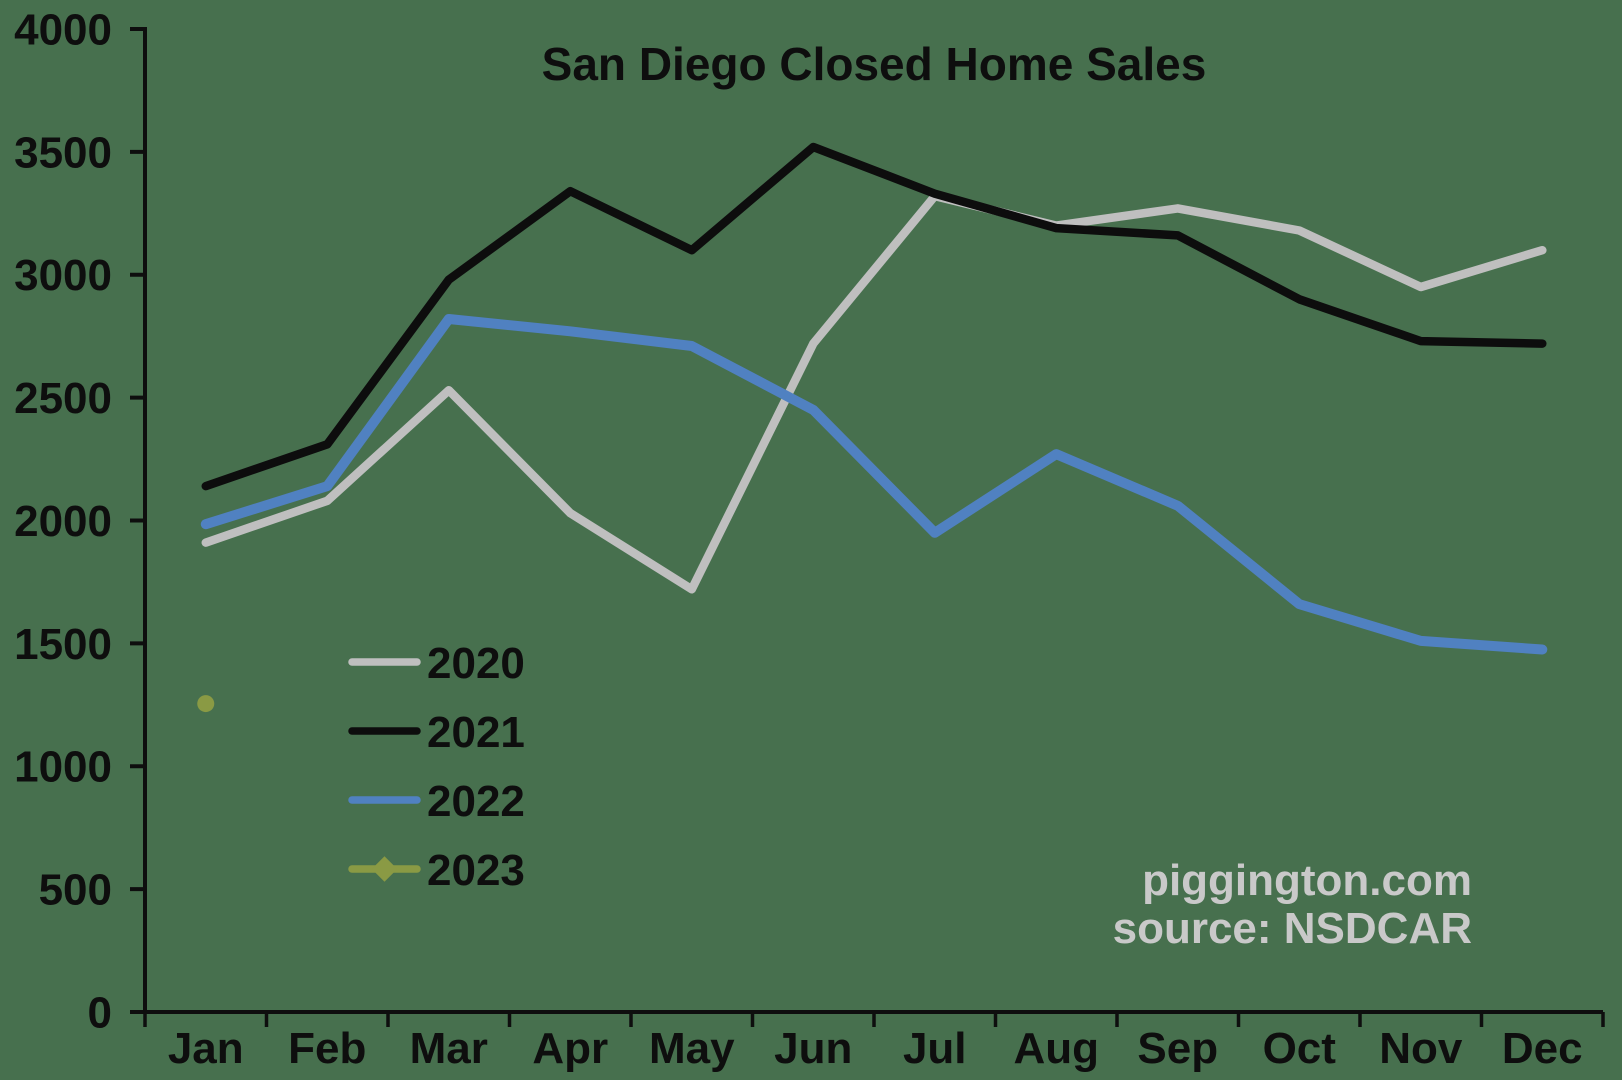 Image resolution: width=1622 pixels, height=1080 pixels. Describe the element at coordinates (935, 1048) in the screenshot. I see `x-axis-label-jul: Jul` at that location.